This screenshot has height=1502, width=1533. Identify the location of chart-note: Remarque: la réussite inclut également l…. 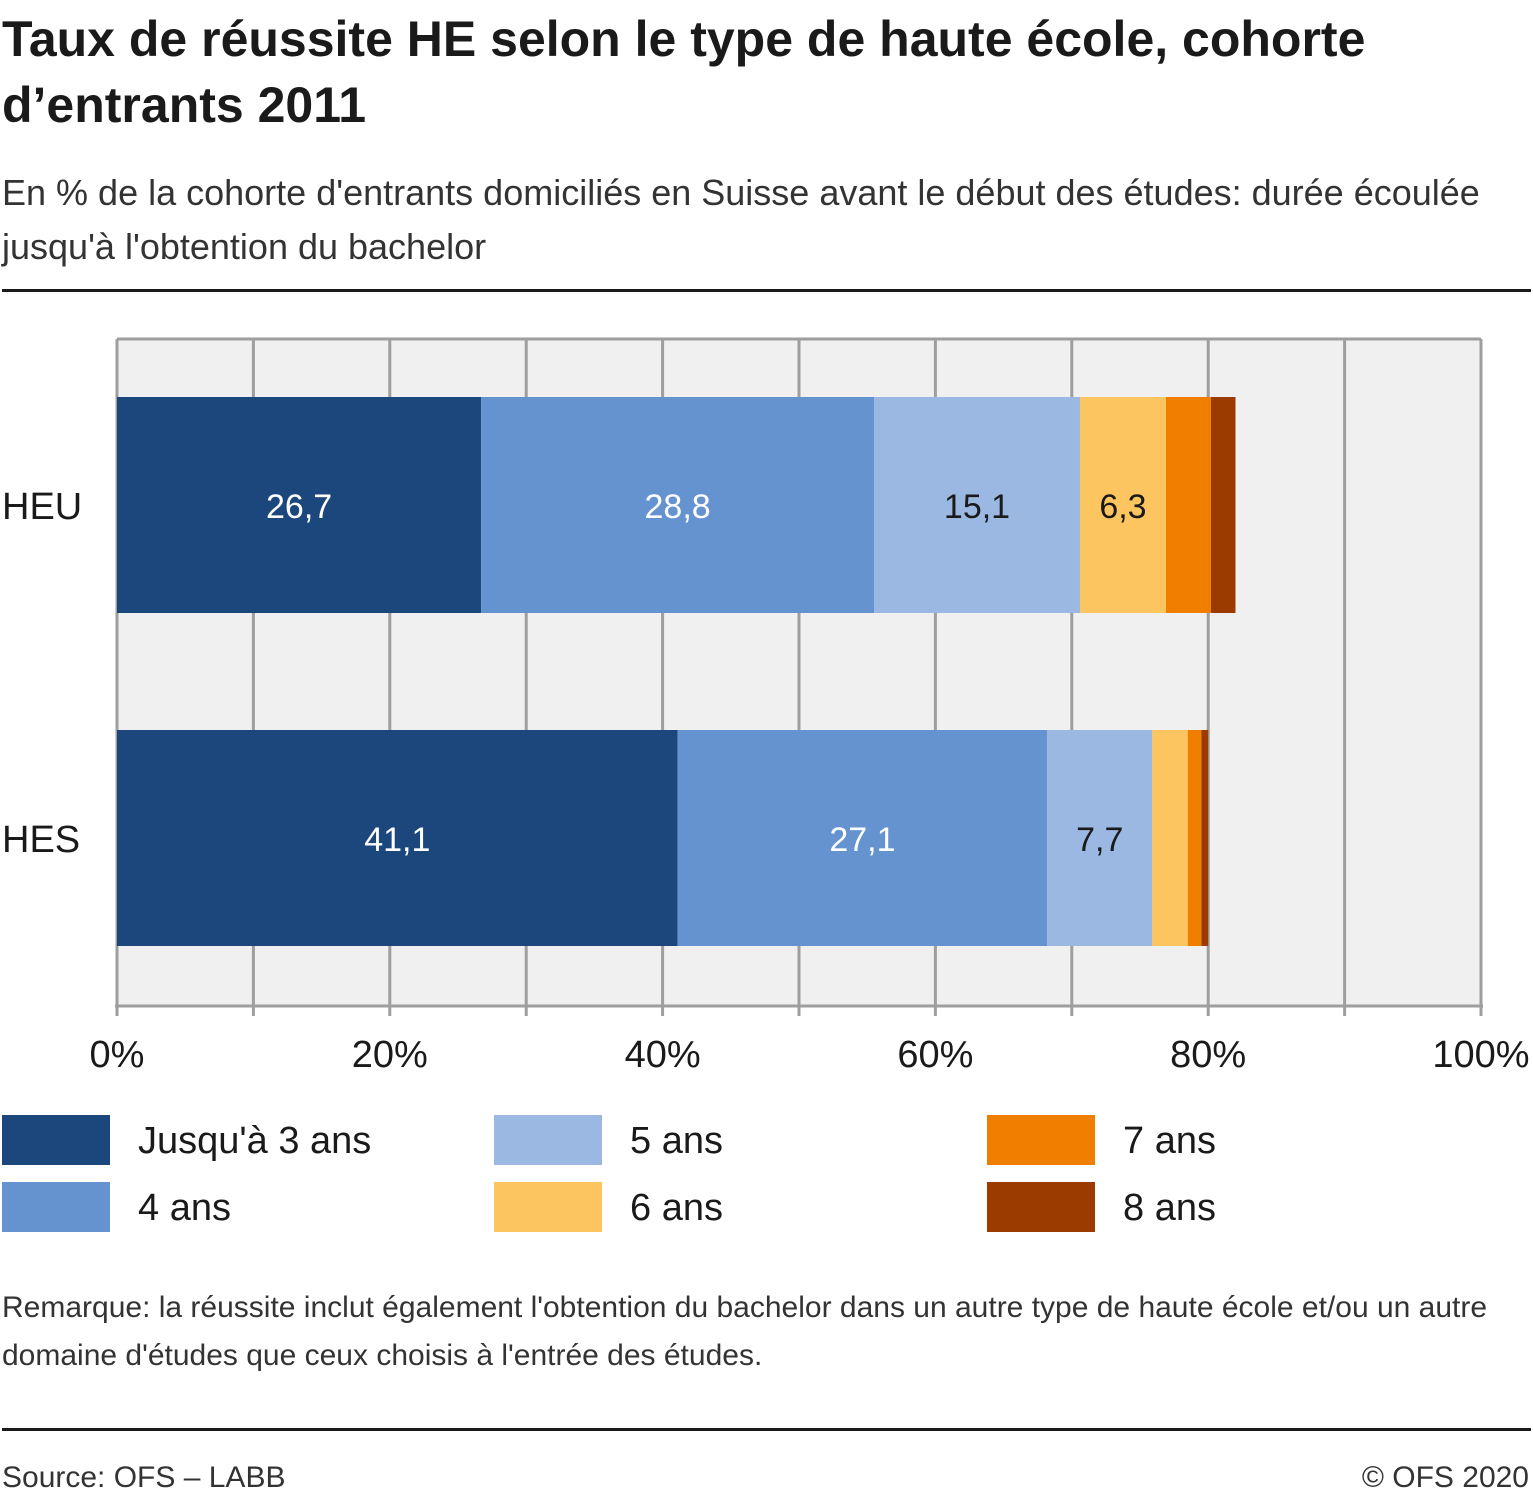
(745, 1331).